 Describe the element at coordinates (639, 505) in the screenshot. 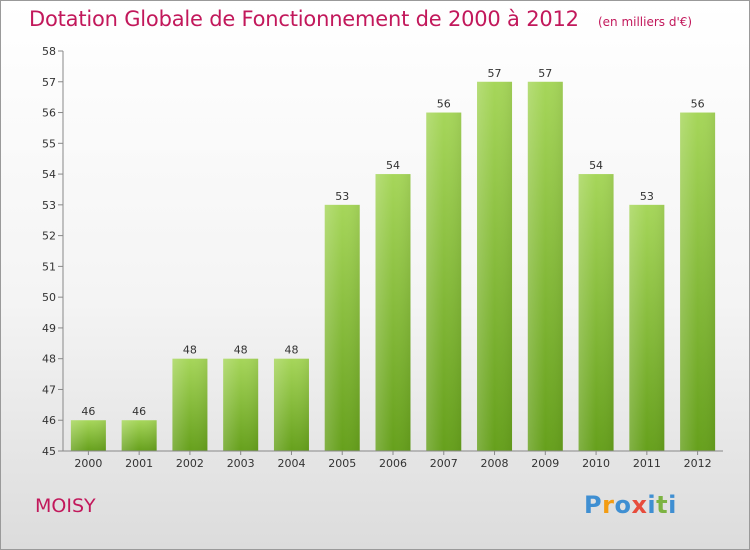

I see `logo-letter: x` at that location.